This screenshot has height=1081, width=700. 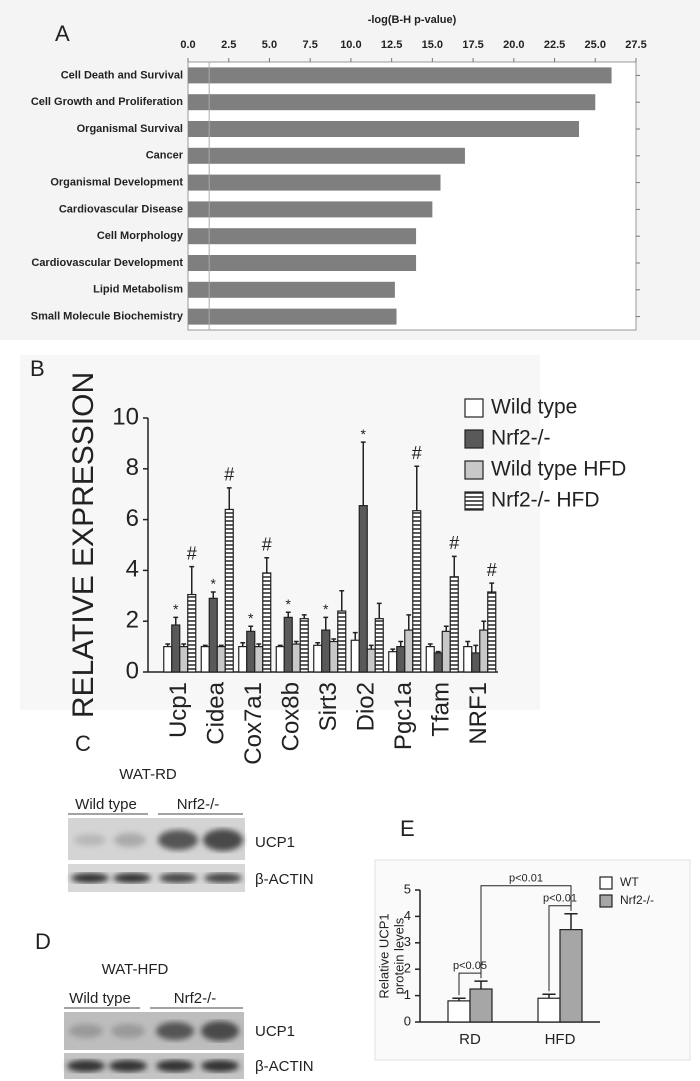 I want to click on blot-d: D WAT-HFD Wild type Nrf2-/- UCP1 β-ACTIN, so click(x=174, y=1004).